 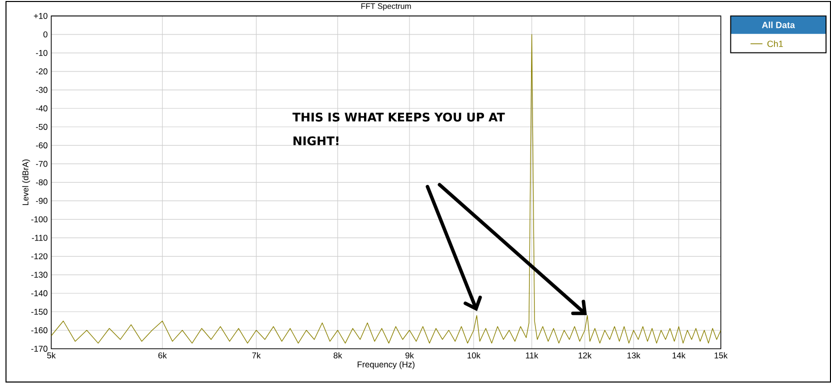 What do you see at coordinates (45, 35) in the screenshot?
I see `y-tick-label: 0` at bounding box center [45, 35].